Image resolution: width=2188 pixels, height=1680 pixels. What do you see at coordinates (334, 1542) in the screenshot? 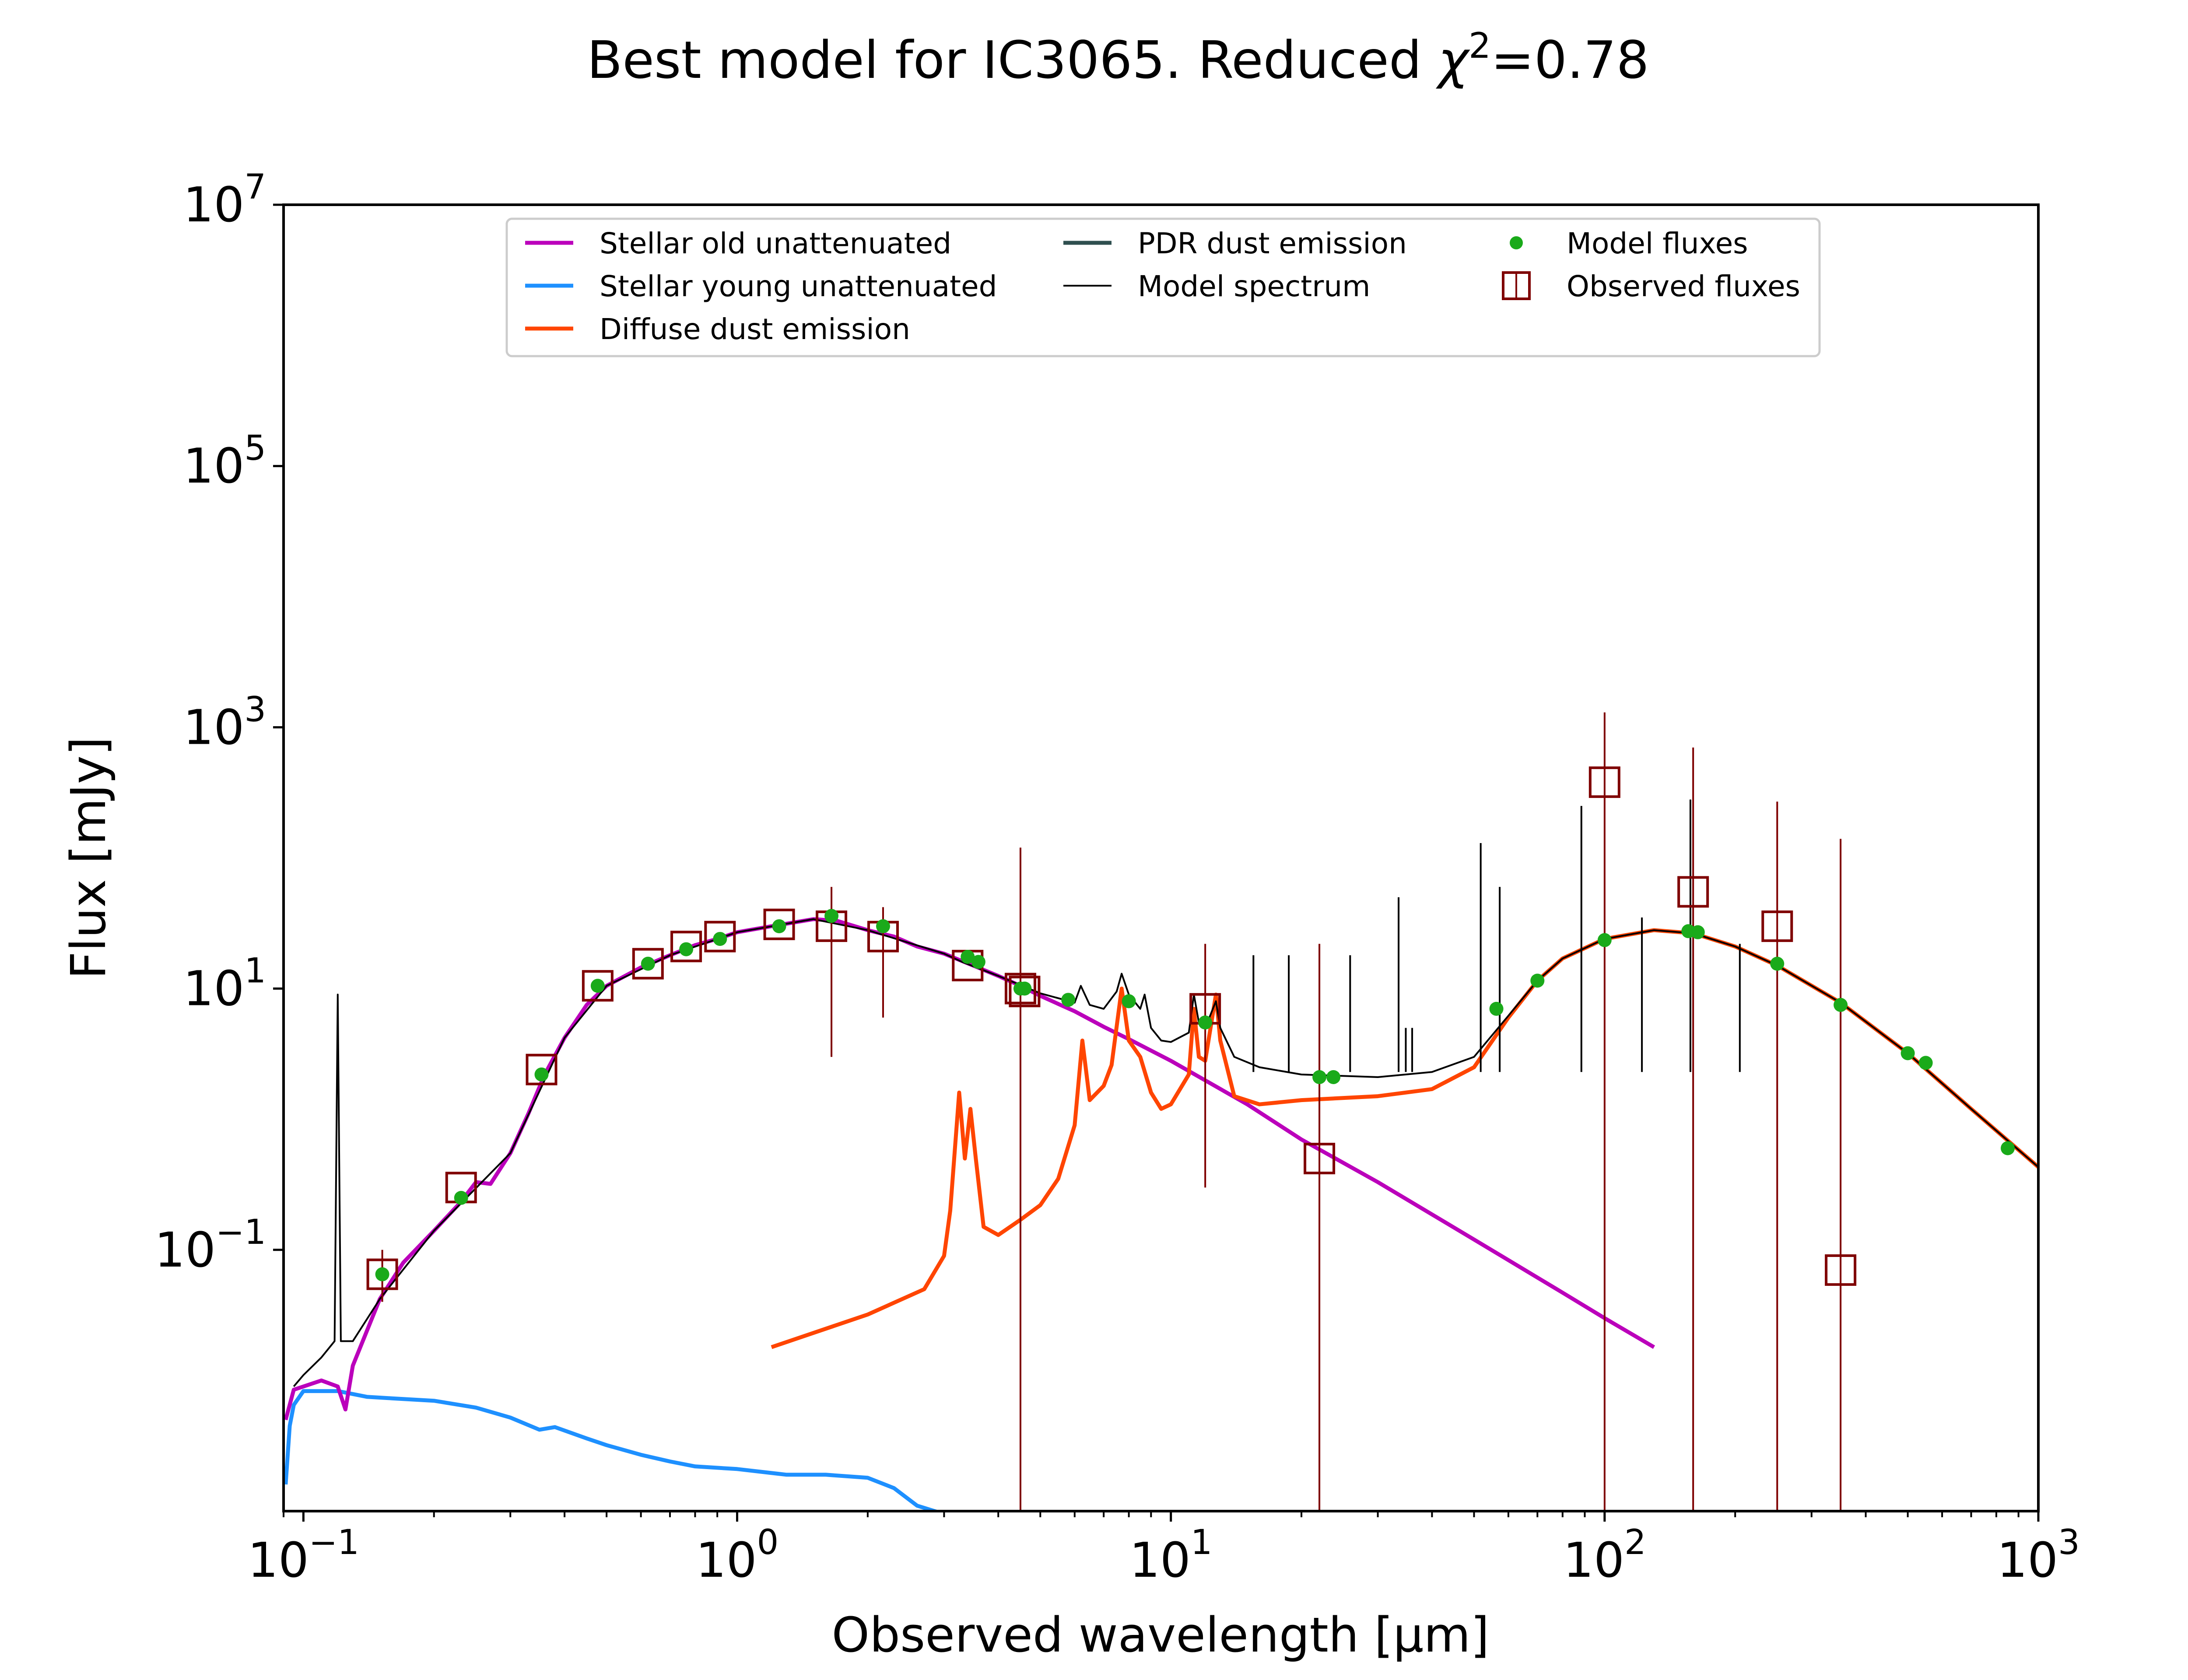
I see `x-tick-exp: −1` at bounding box center [334, 1542].